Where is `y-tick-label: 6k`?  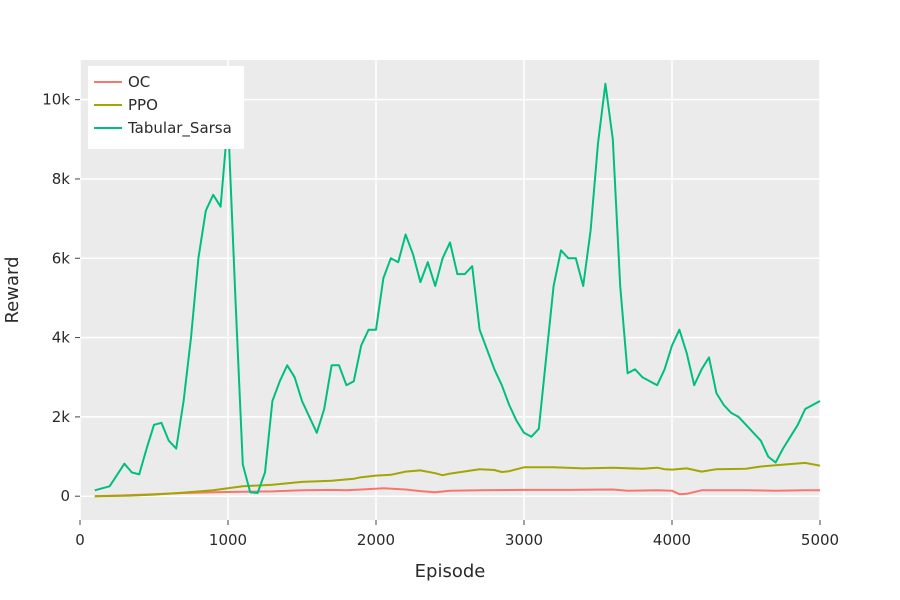 y-tick-label: 6k is located at coordinates (61, 258).